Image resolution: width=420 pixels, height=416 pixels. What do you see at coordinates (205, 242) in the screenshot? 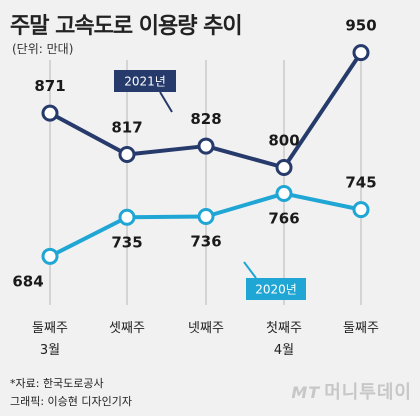
I see `data-label: 736` at bounding box center [205, 242].